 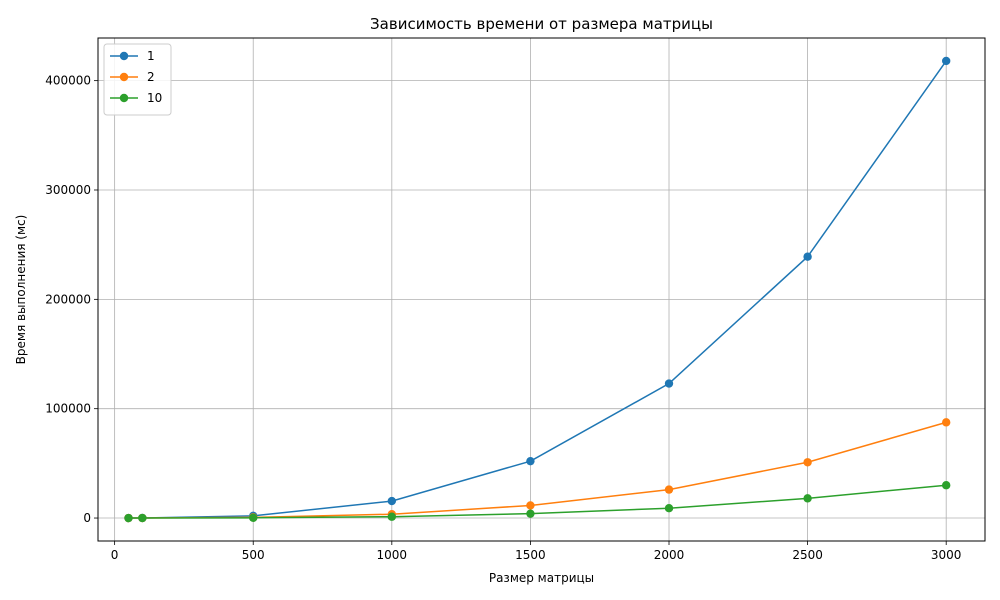 I want to click on x-tick-label: 2500, so click(x=807, y=555).